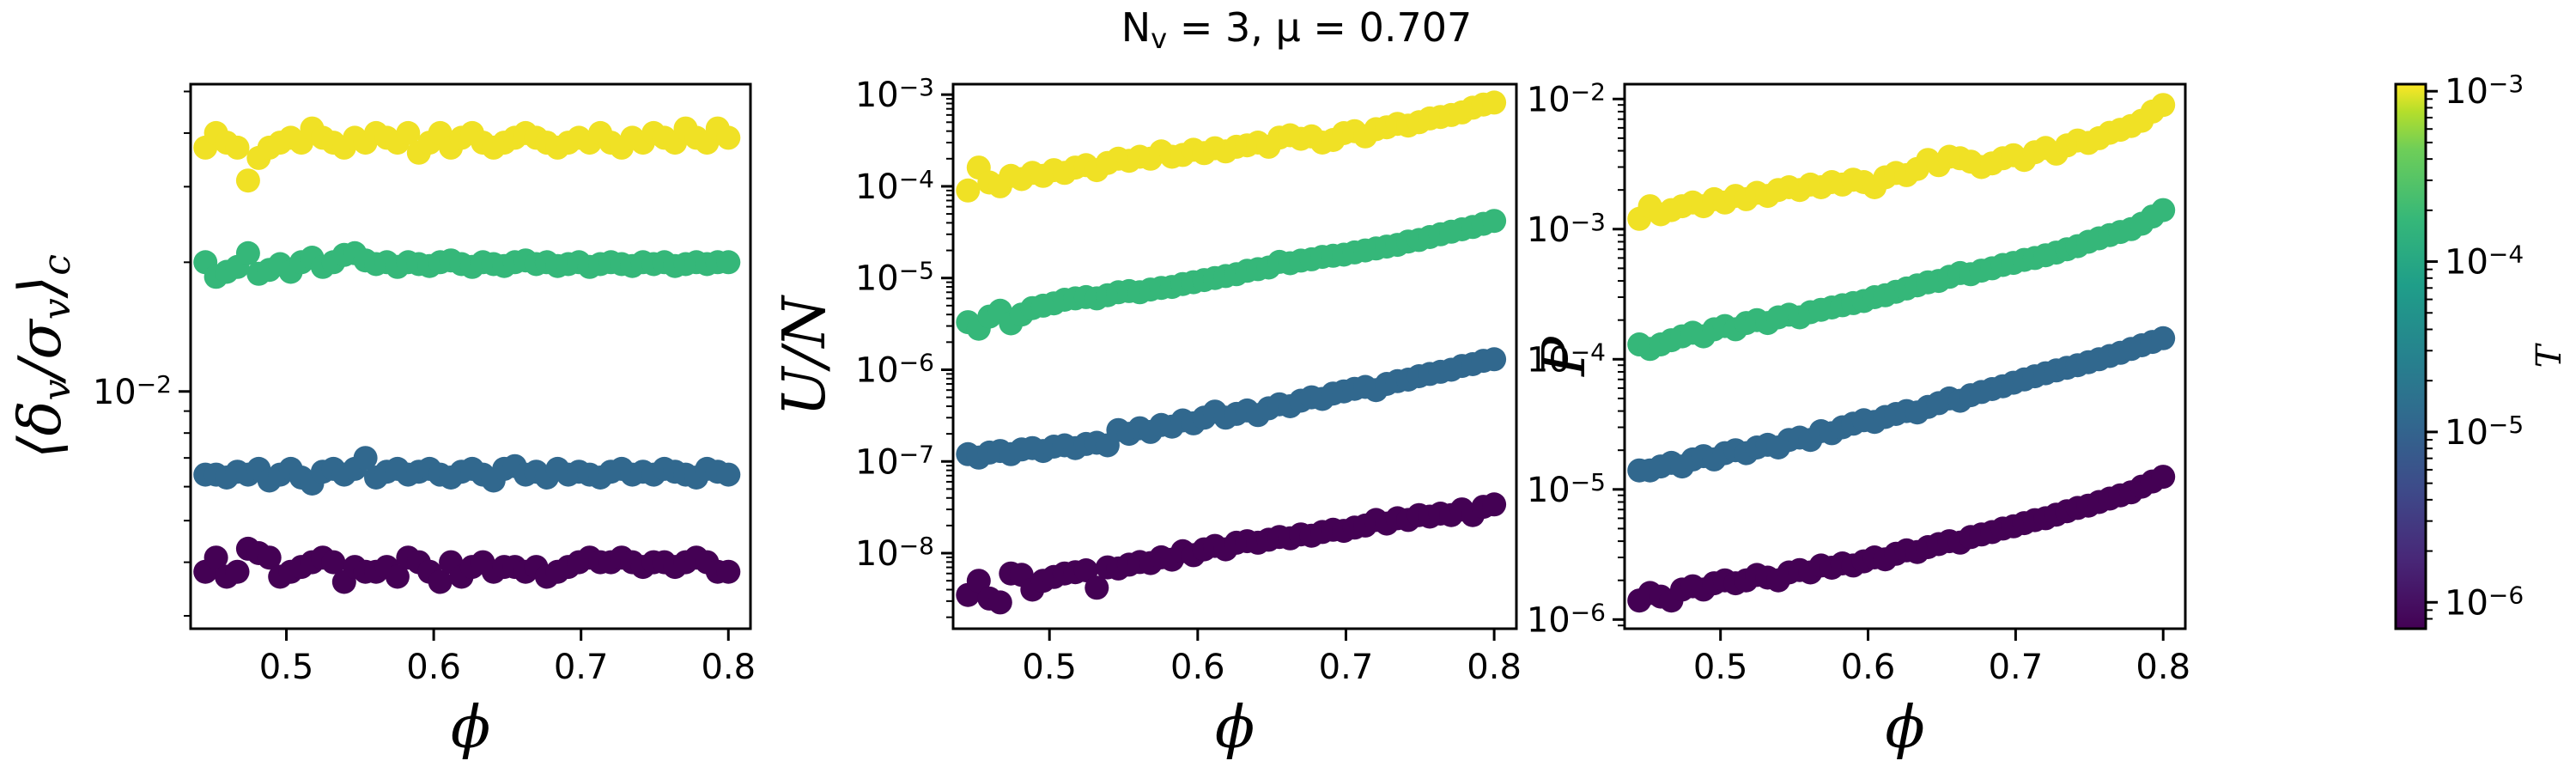 This screenshot has height=773, width=2576. Describe the element at coordinates (43, 356) in the screenshot. I see `y-axis-label: ⟨δv/σv⟩c` at that location.